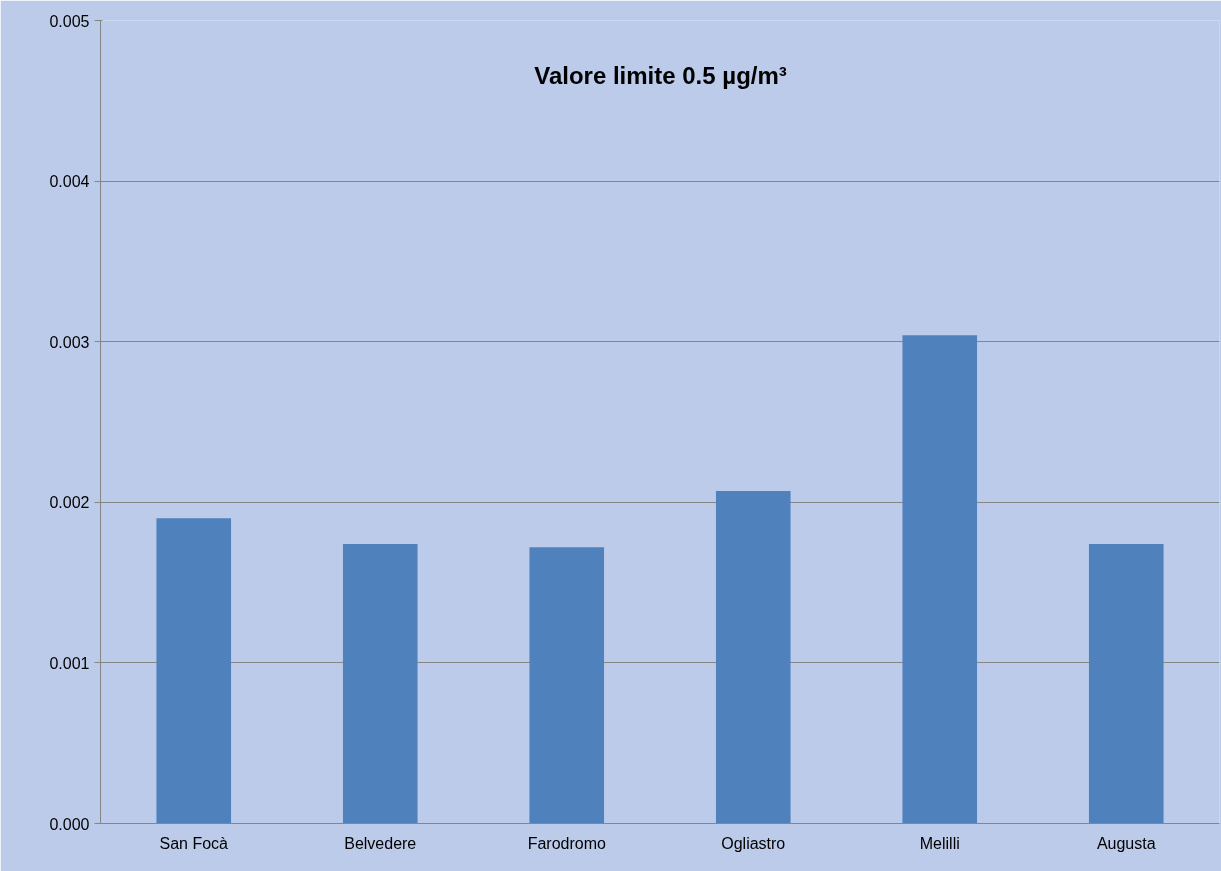 Image resolution: width=1221 pixels, height=871 pixels. Describe the element at coordinates (939, 843) in the screenshot. I see `x-tick-label: Melilli` at that location.